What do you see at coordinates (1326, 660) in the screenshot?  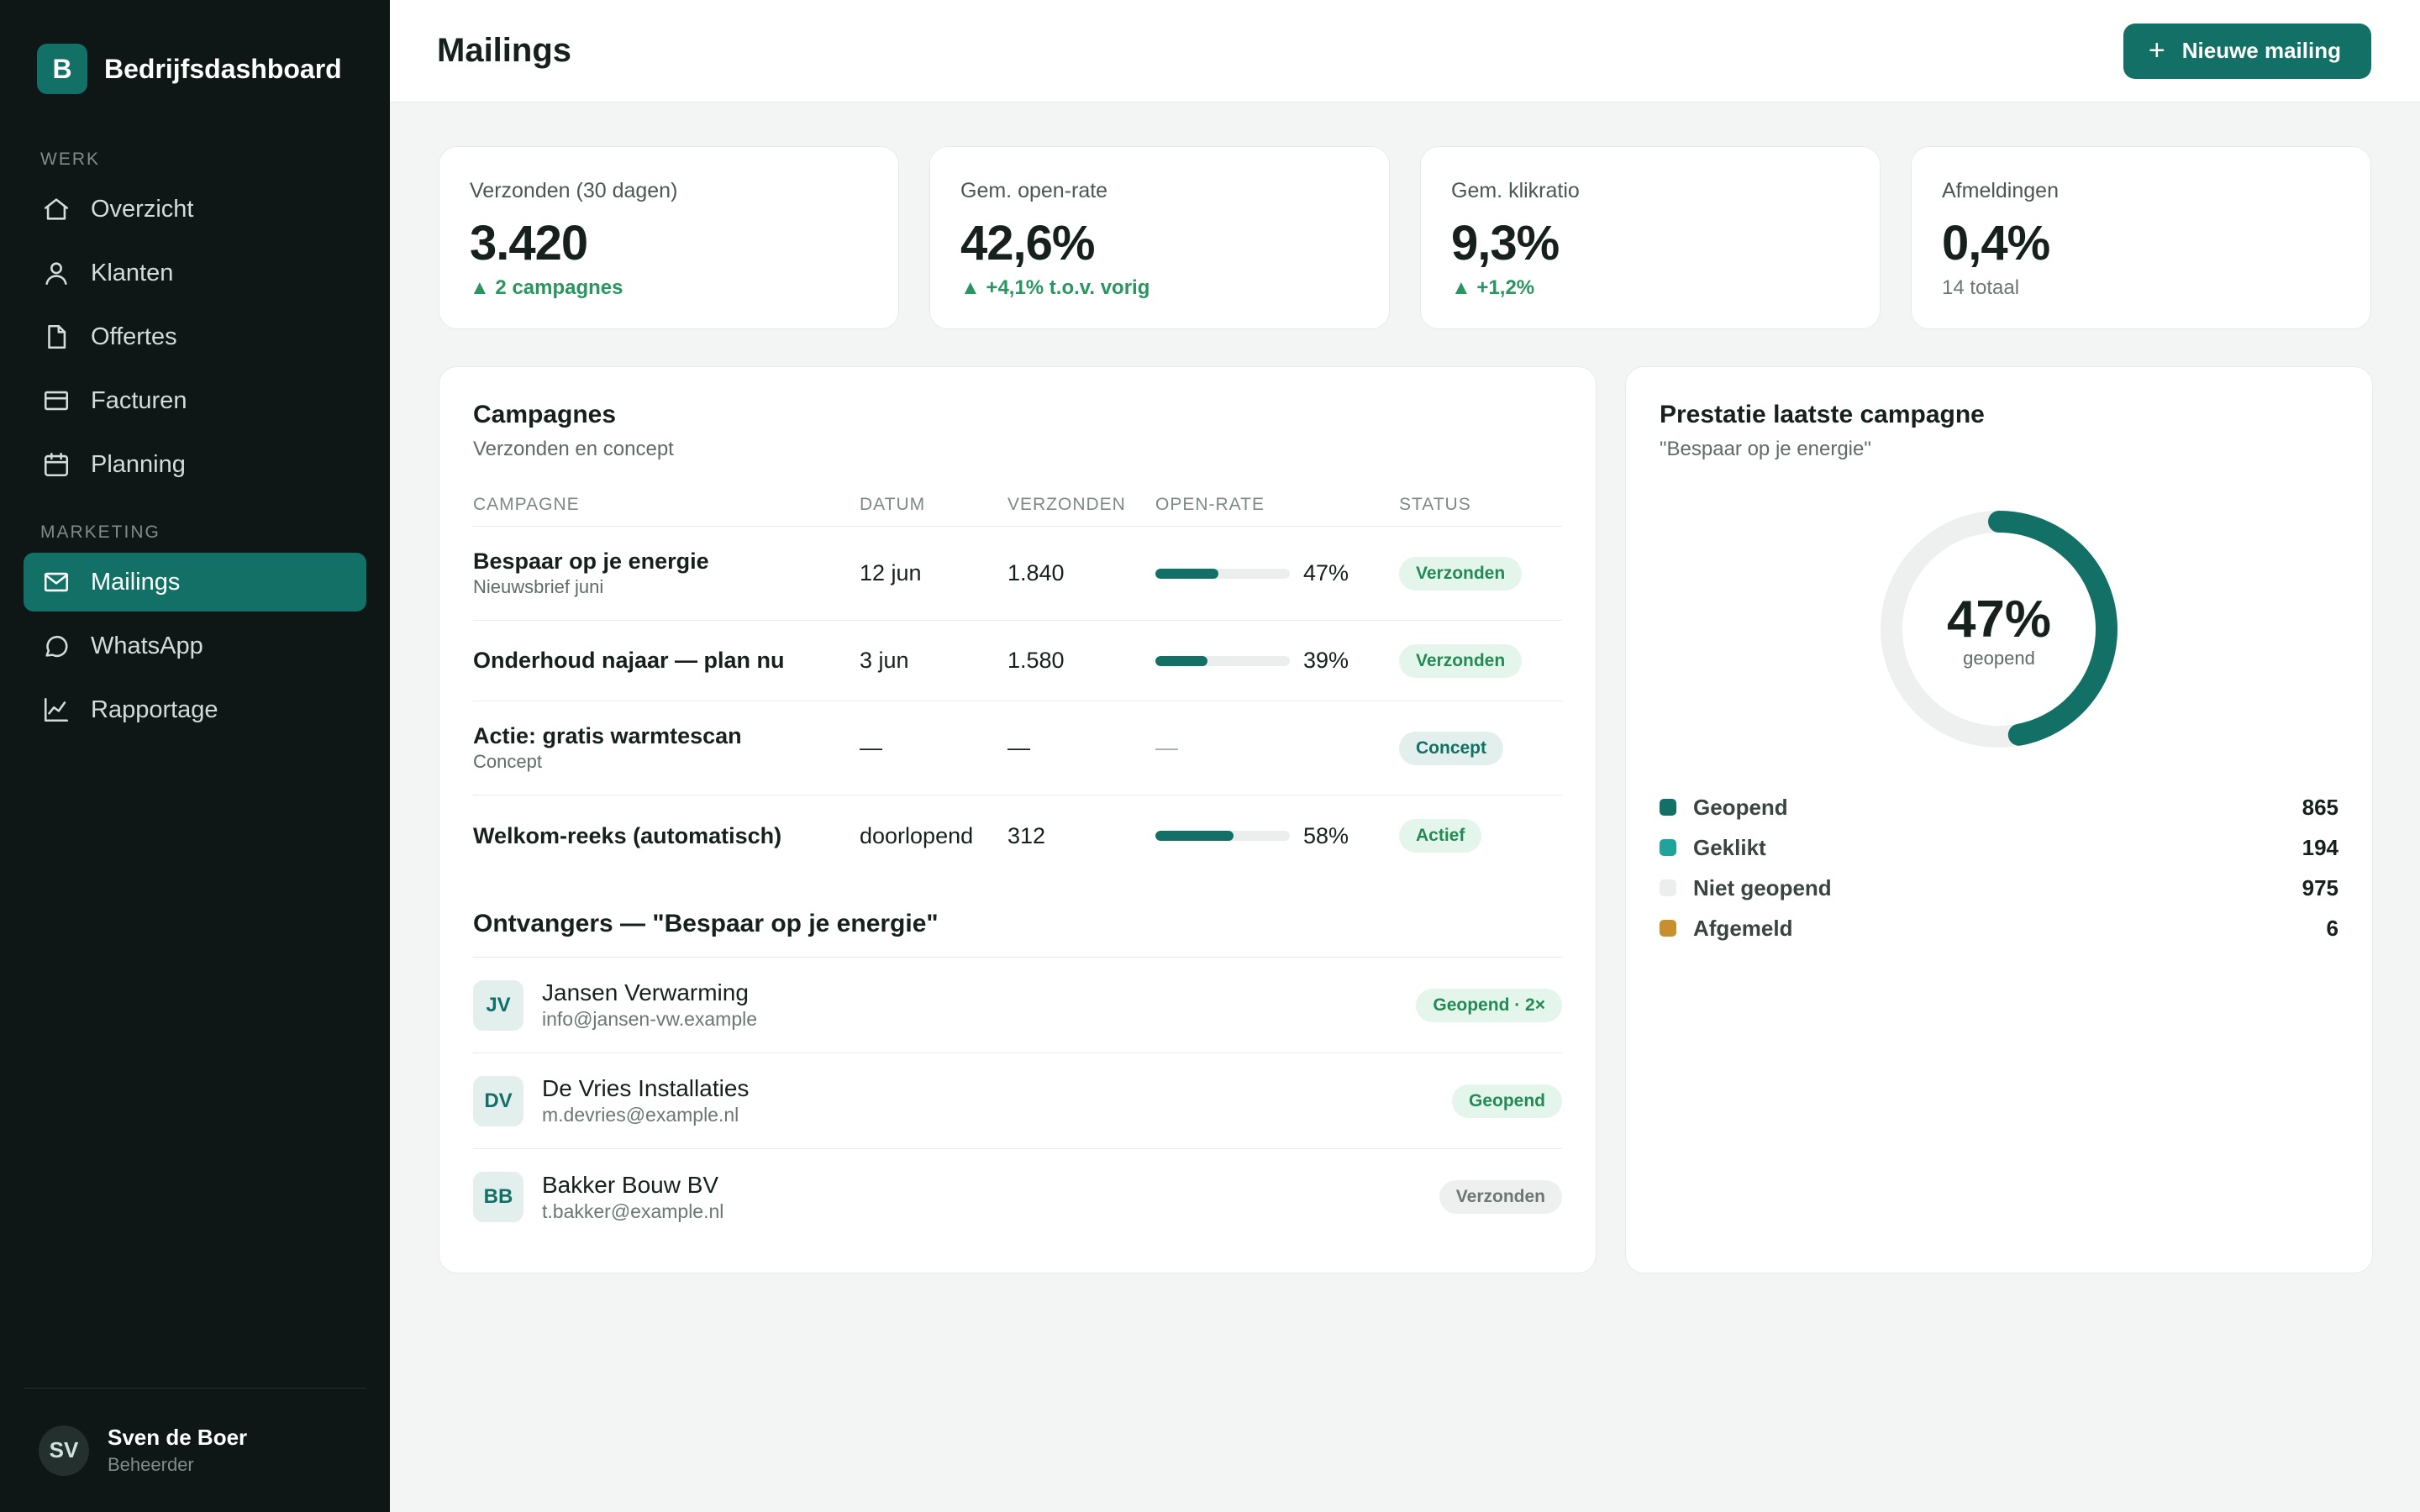 I see `open-rate-value: 39%` at bounding box center [1326, 660].